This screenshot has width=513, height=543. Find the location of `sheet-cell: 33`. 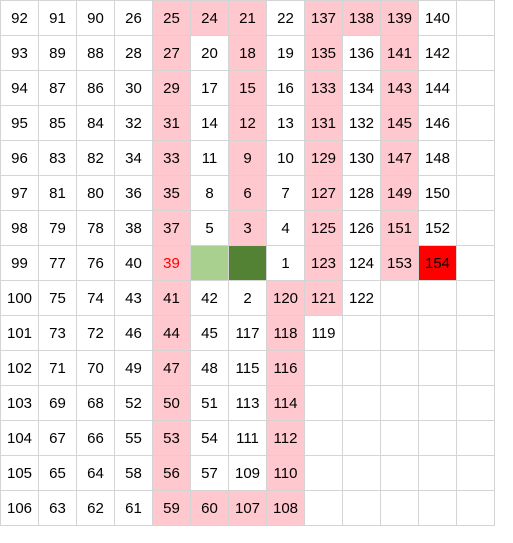

sheet-cell: 33 is located at coordinates (171, 158).